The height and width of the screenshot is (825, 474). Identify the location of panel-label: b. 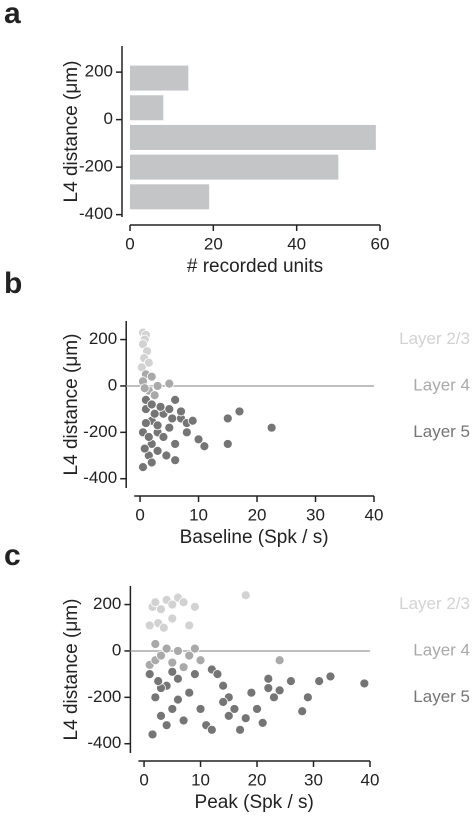
(13, 283).